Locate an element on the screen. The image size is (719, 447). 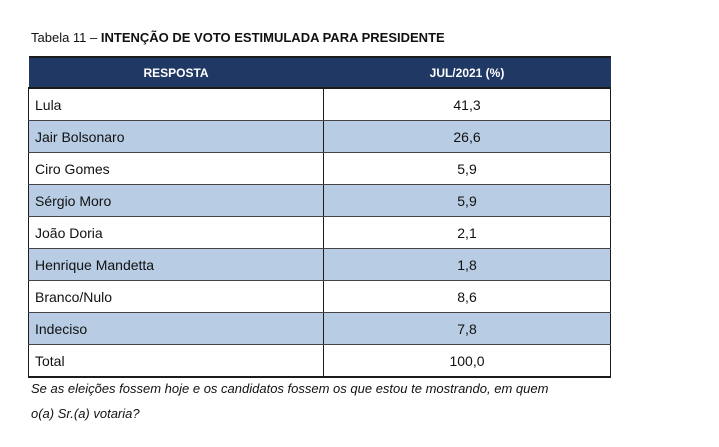
row-value: 7,8 is located at coordinates (467, 328).